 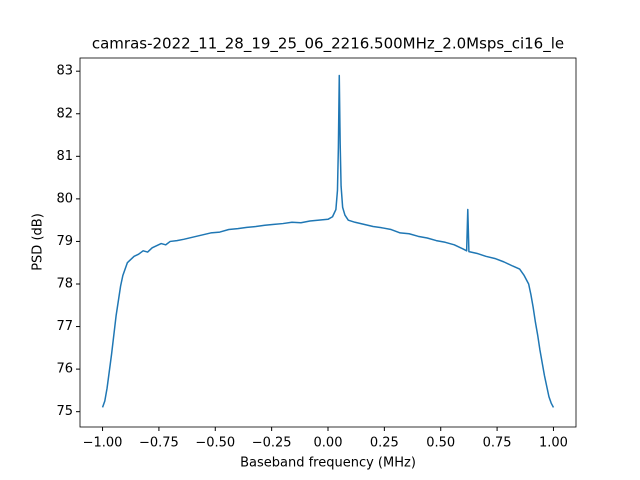 I want to click on y-tick-label: 78, so click(x=64, y=283).